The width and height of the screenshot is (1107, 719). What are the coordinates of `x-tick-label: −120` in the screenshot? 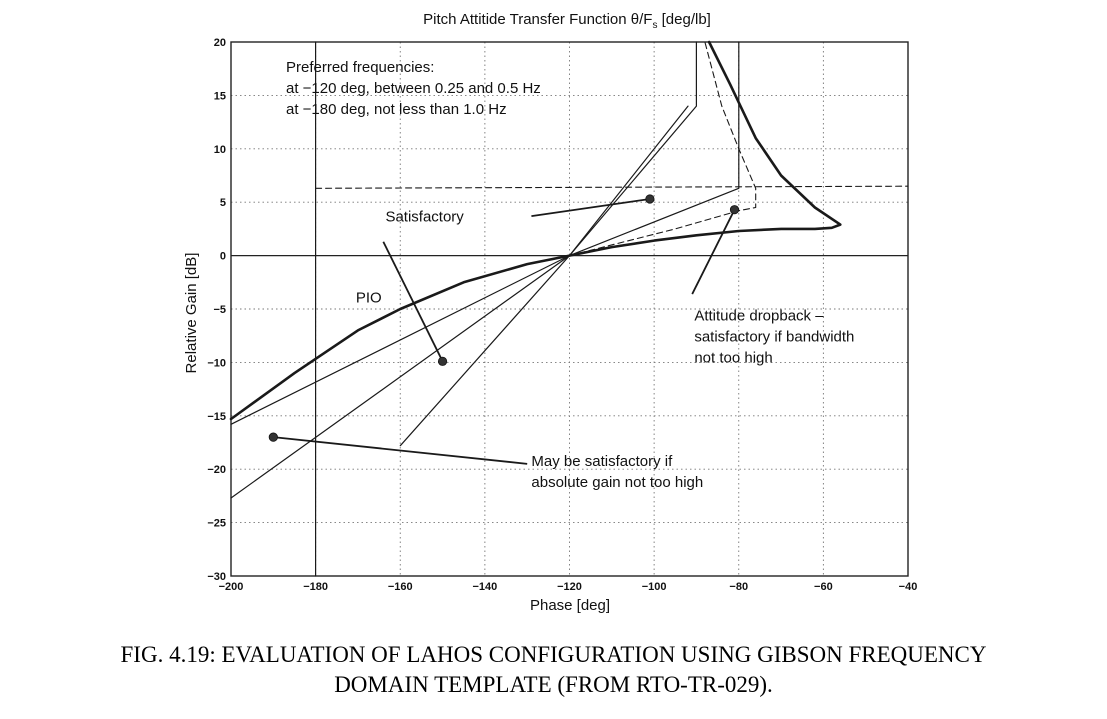 It's located at (569, 587).